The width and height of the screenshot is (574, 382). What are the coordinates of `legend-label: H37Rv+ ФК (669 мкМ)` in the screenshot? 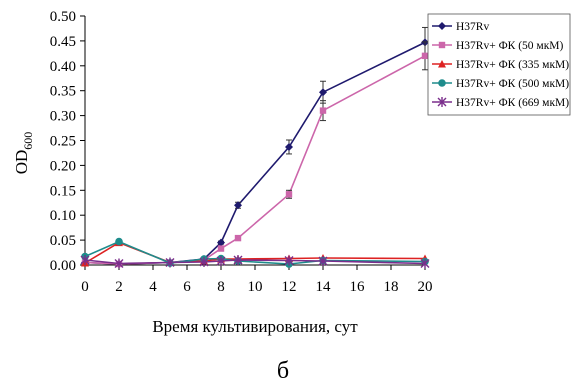 It's located at (512, 103).